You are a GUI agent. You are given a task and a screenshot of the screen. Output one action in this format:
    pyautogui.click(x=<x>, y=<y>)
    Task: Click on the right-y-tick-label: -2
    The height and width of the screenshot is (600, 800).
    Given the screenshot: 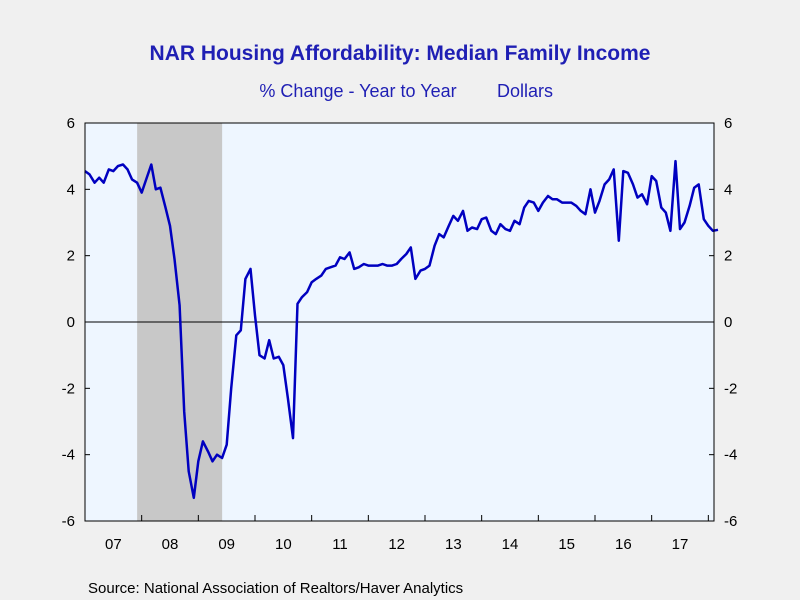 What is the action you would take?
    pyautogui.click(x=730, y=388)
    